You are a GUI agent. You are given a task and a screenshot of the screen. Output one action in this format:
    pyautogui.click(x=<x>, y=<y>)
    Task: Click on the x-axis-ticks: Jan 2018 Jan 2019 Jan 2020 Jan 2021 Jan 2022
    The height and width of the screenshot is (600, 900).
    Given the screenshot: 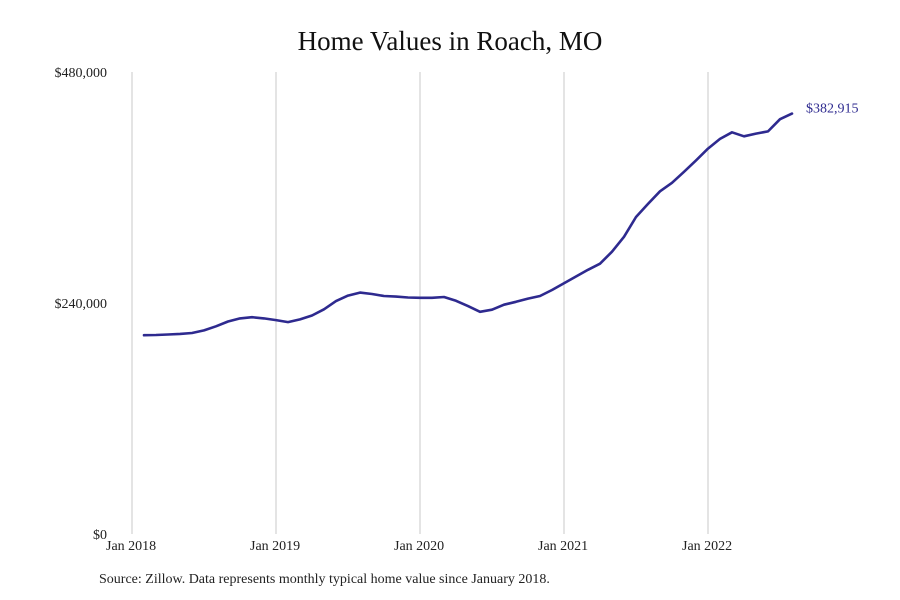 What is the action you would take?
    pyautogui.click(x=419, y=546)
    